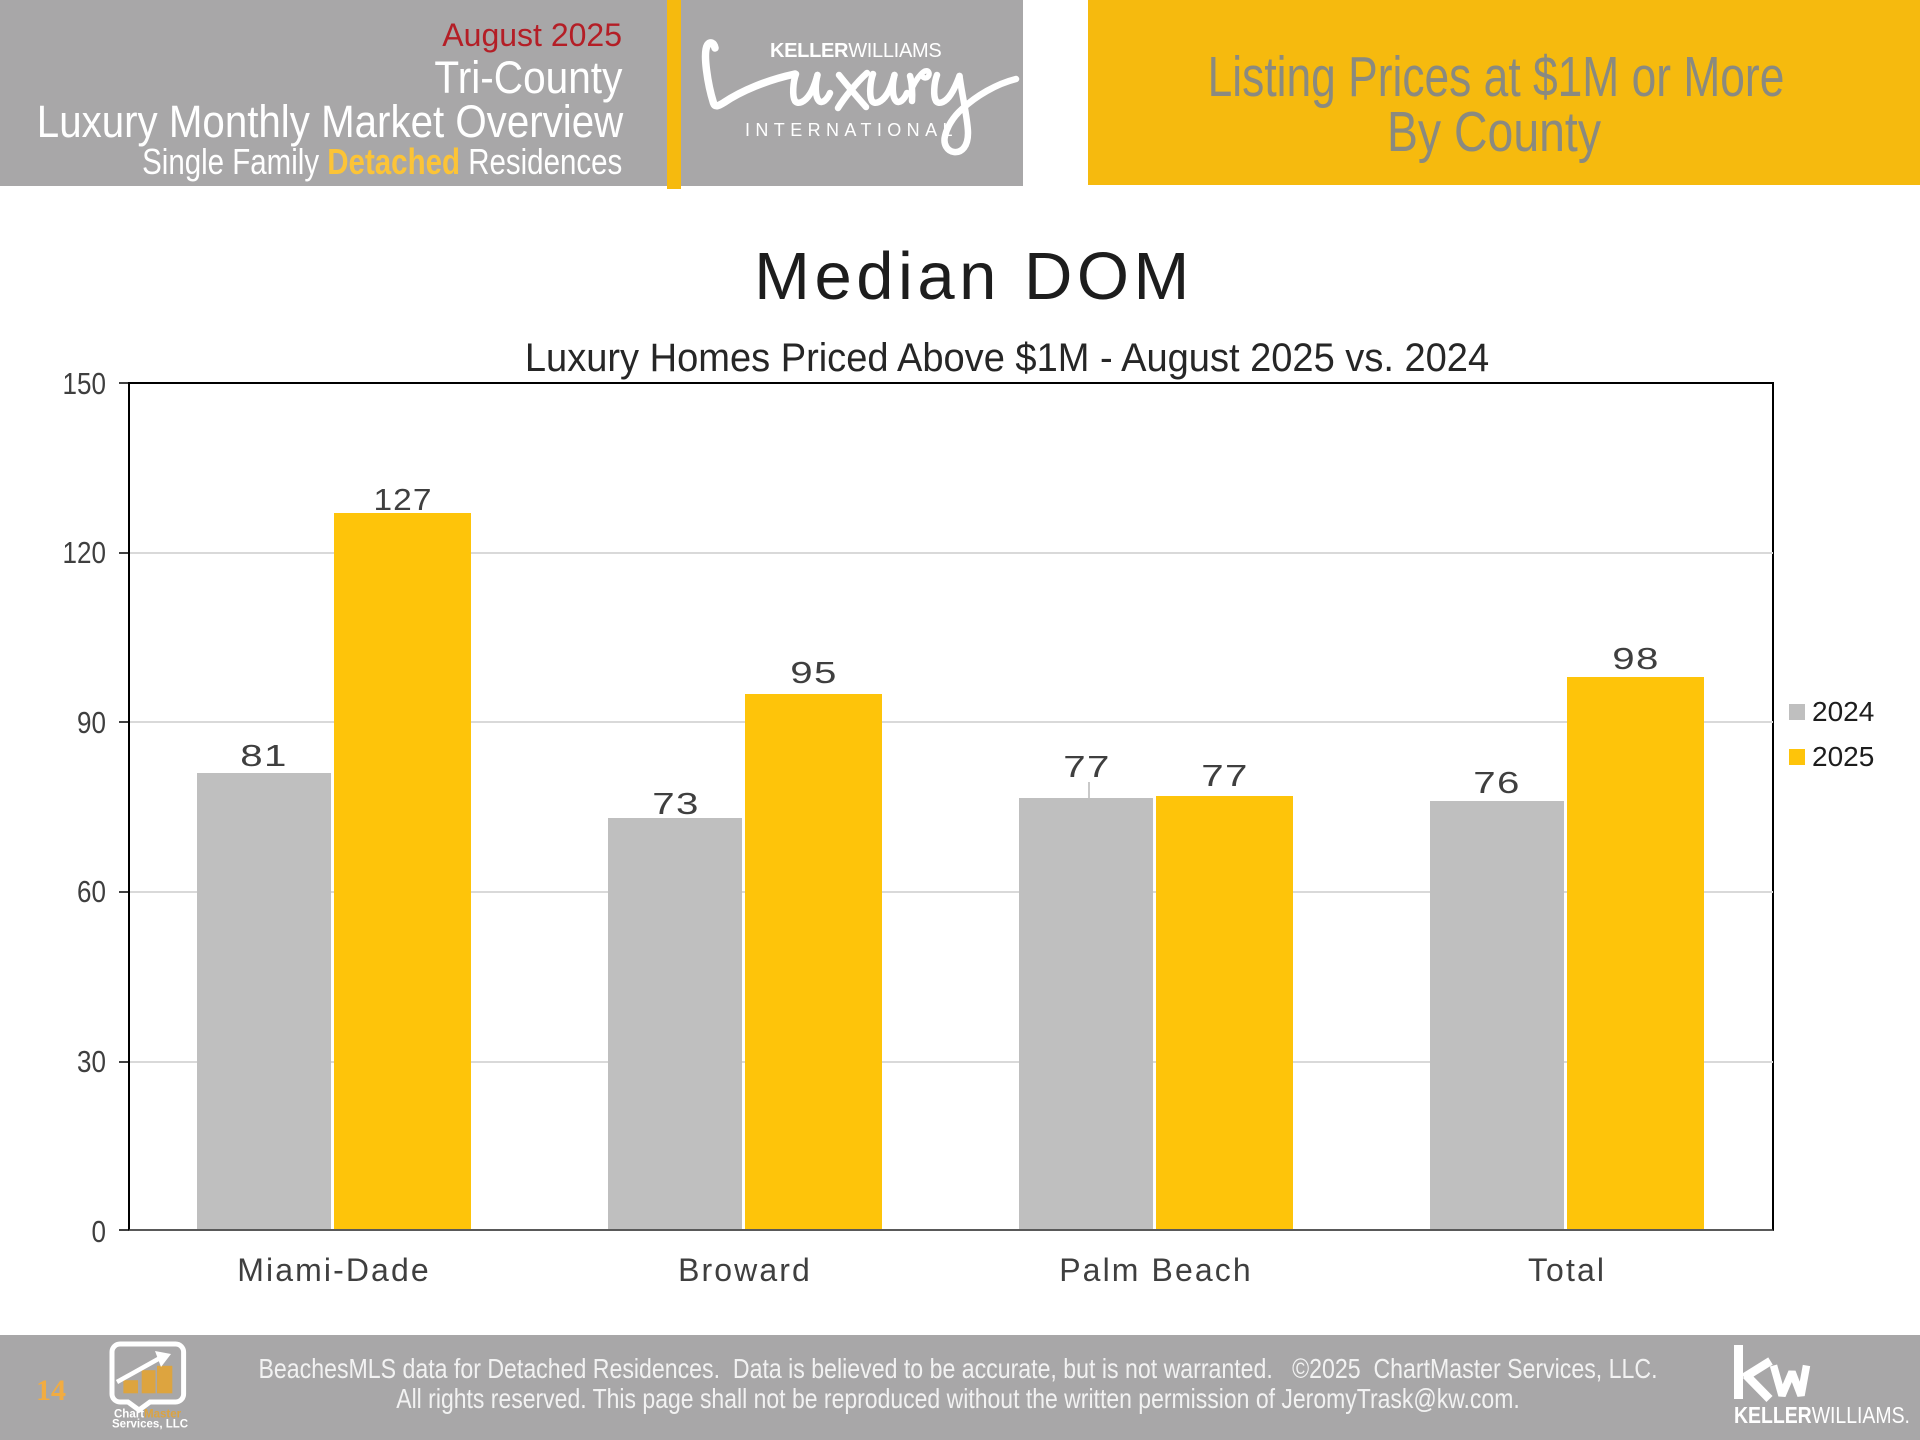 The image size is (1920, 1440). What do you see at coordinates (1822, 1415) in the screenshot?
I see `svg-text: KELLERWILLIAMS.` at bounding box center [1822, 1415].